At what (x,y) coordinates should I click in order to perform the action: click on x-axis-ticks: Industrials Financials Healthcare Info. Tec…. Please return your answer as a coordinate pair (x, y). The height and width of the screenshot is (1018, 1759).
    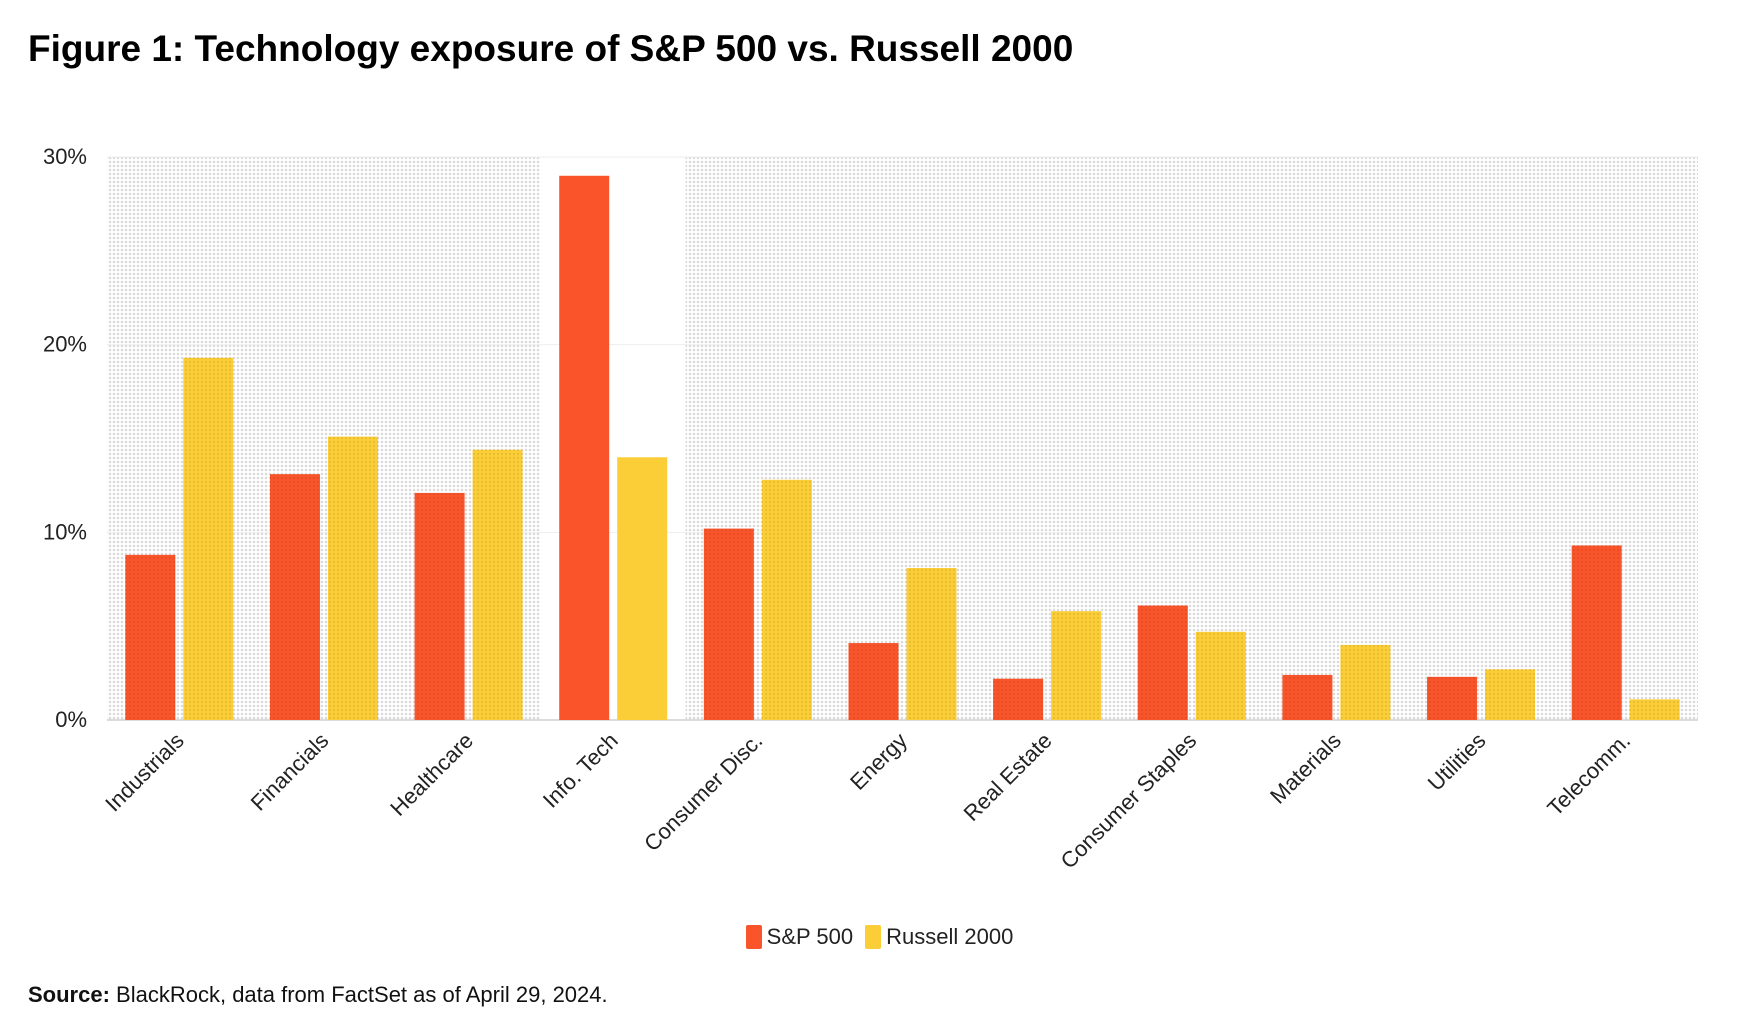
    Looking at the image, I should click on (867, 801).